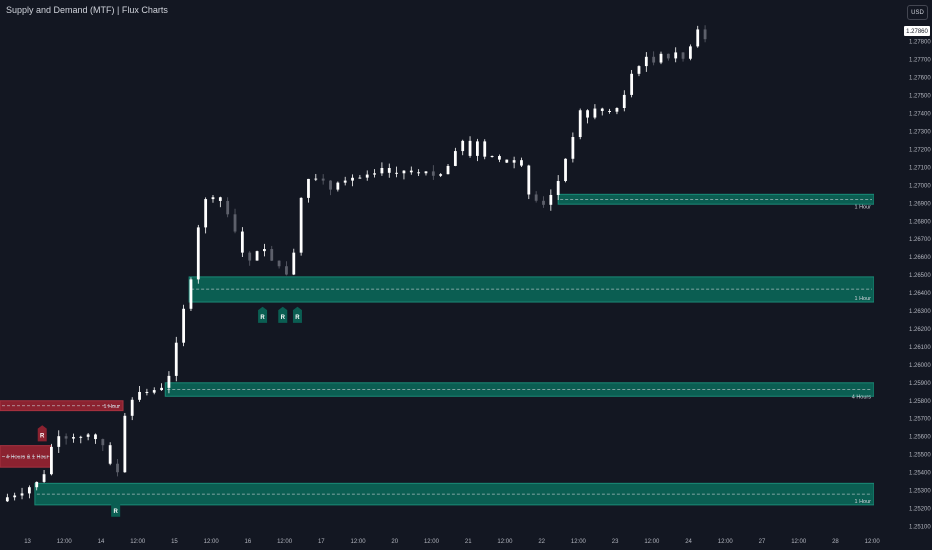  I want to click on price-tick-label: 1.26200, so click(920, 330).